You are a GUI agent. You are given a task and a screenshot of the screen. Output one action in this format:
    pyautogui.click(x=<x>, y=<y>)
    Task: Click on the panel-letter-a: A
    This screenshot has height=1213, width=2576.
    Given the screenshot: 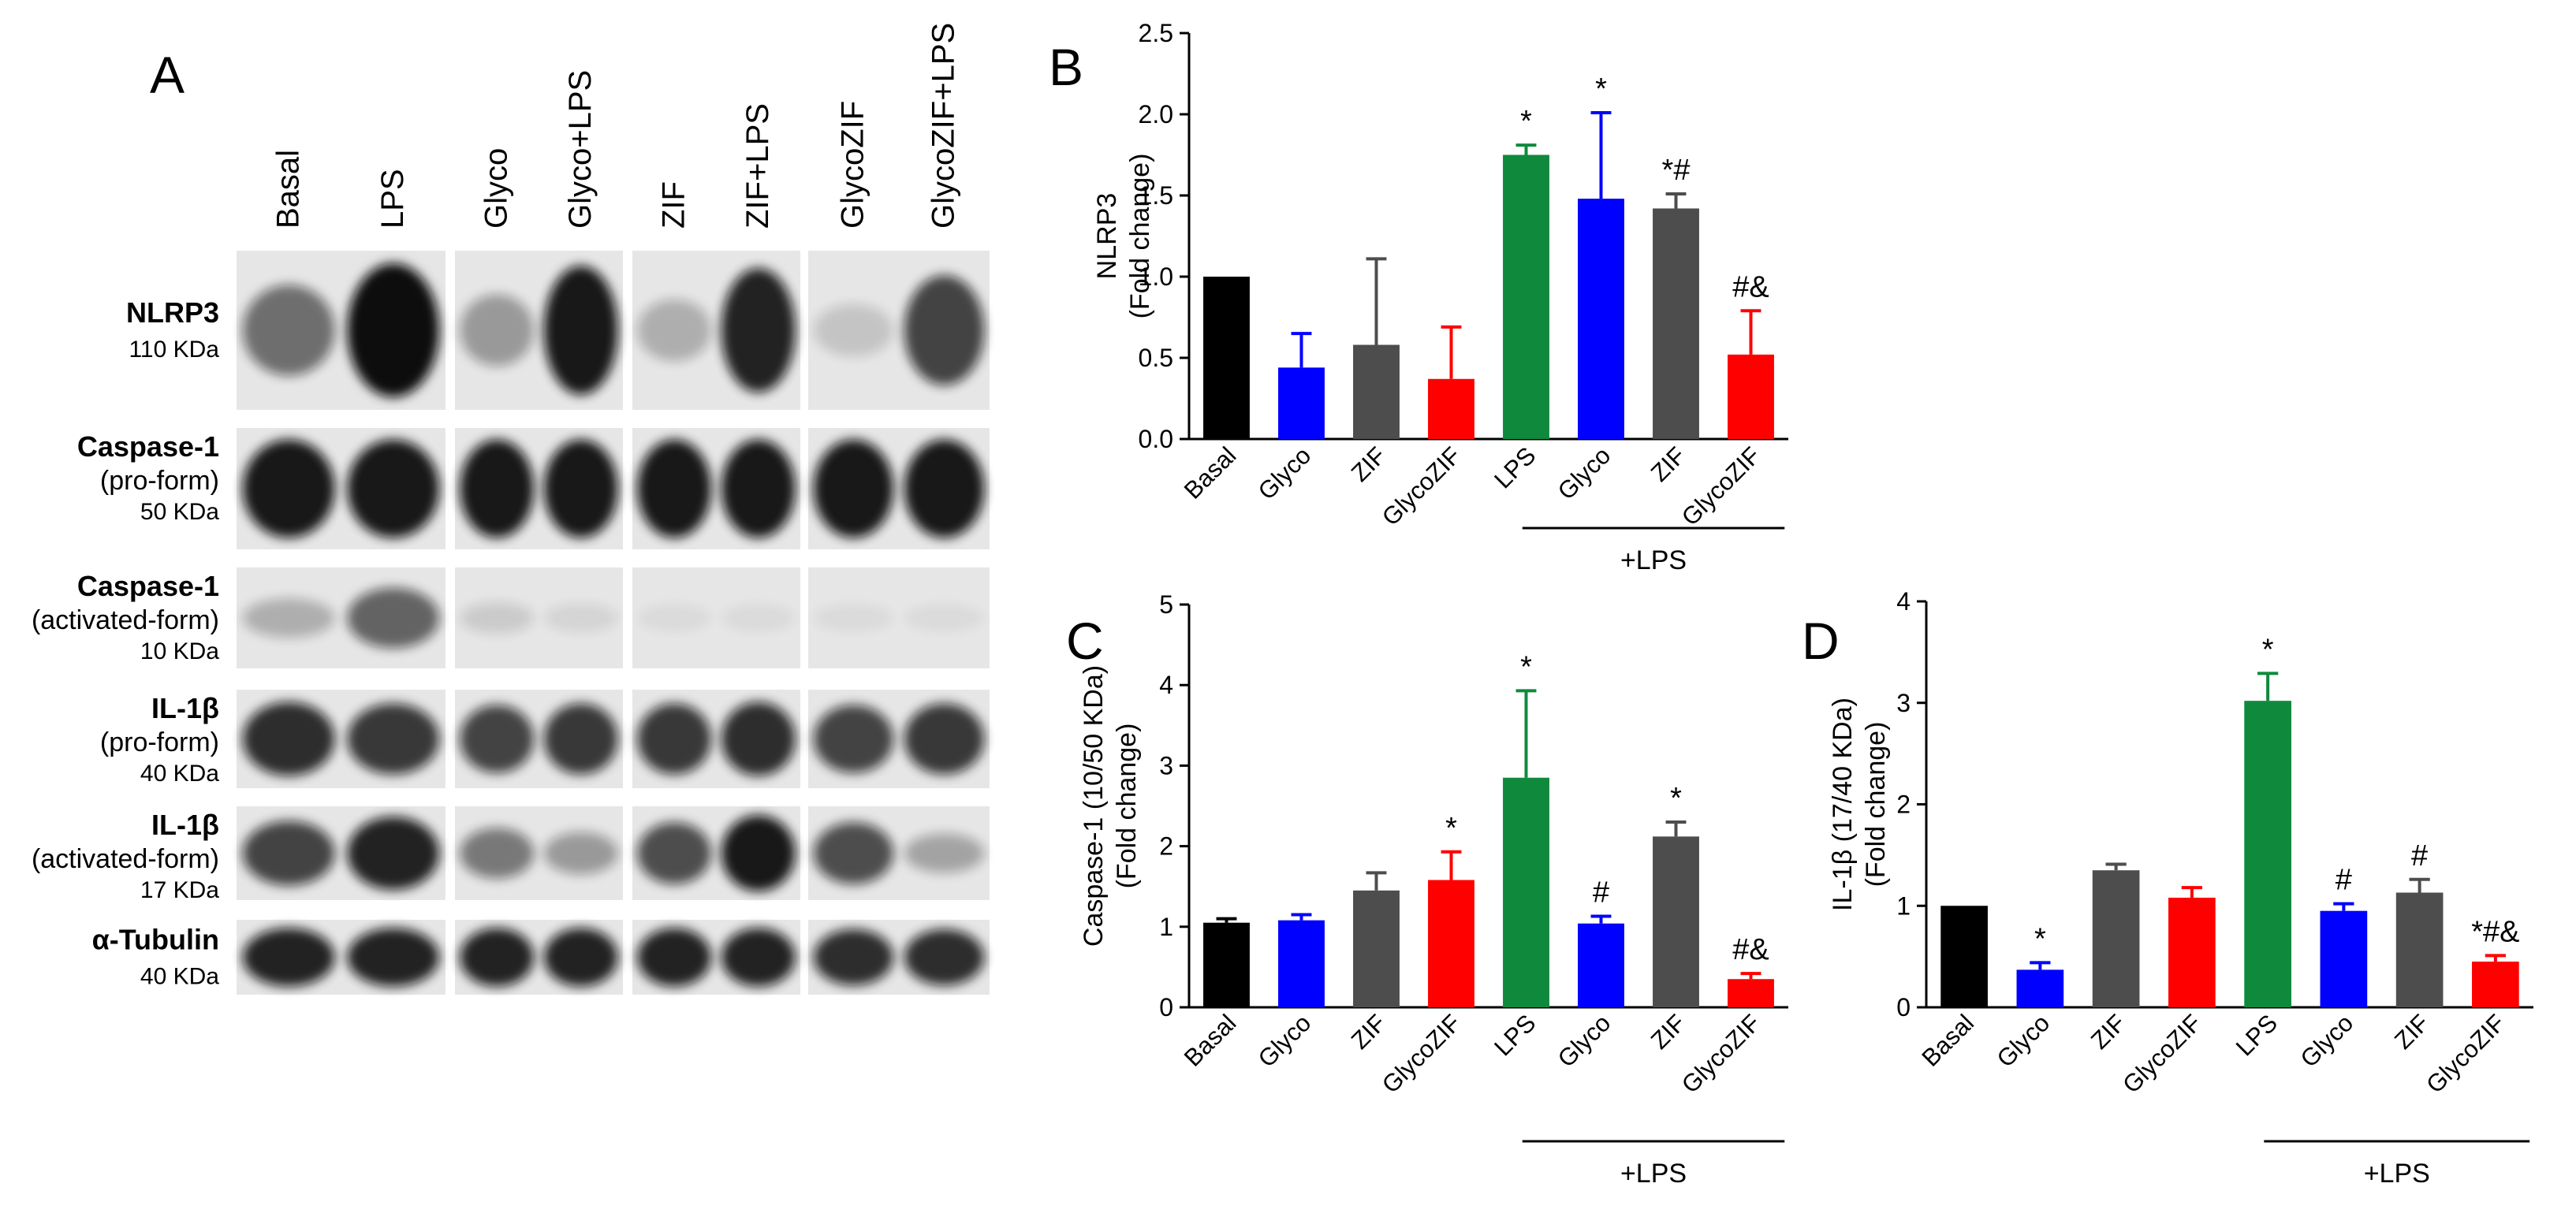 What is the action you would take?
    pyautogui.click(x=167, y=75)
    